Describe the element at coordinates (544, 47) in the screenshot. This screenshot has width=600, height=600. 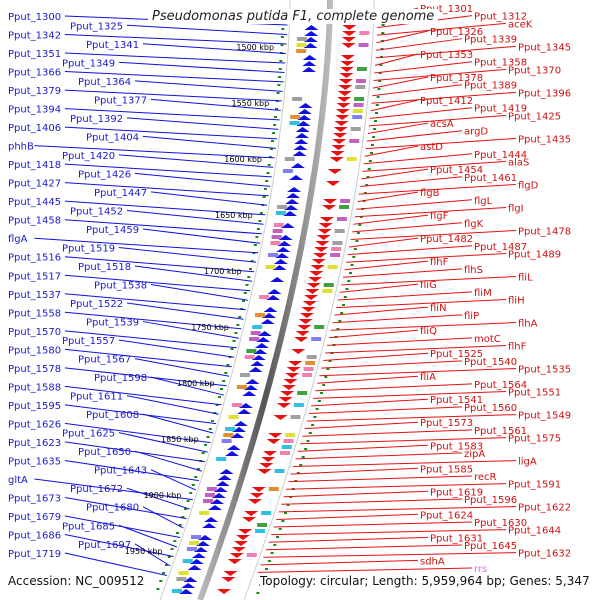
I see `gene-label-right: Pput_1345` at that location.